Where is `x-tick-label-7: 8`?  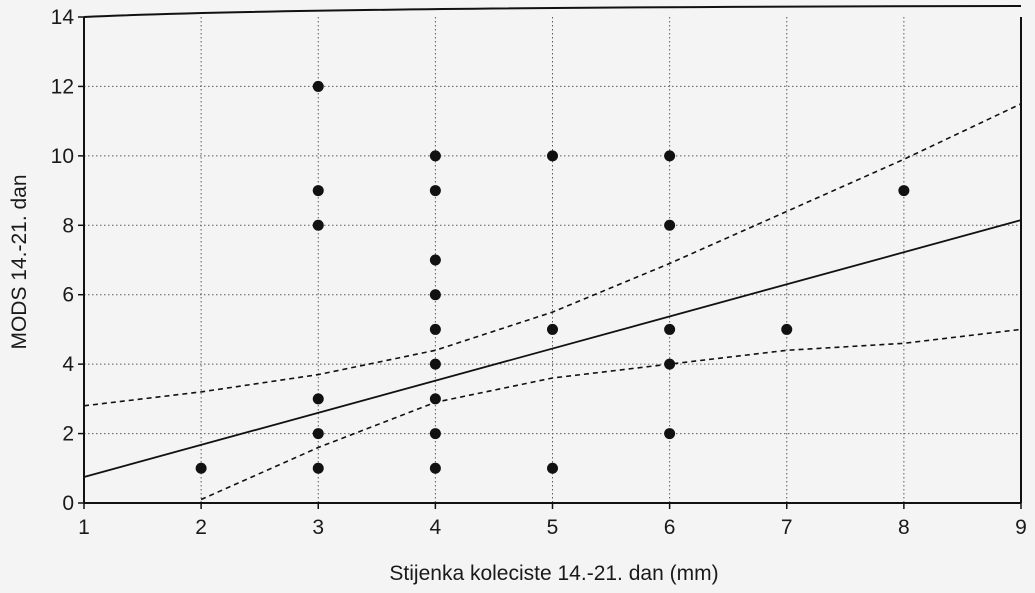
x-tick-label-7: 8 is located at coordinates (904, 527).